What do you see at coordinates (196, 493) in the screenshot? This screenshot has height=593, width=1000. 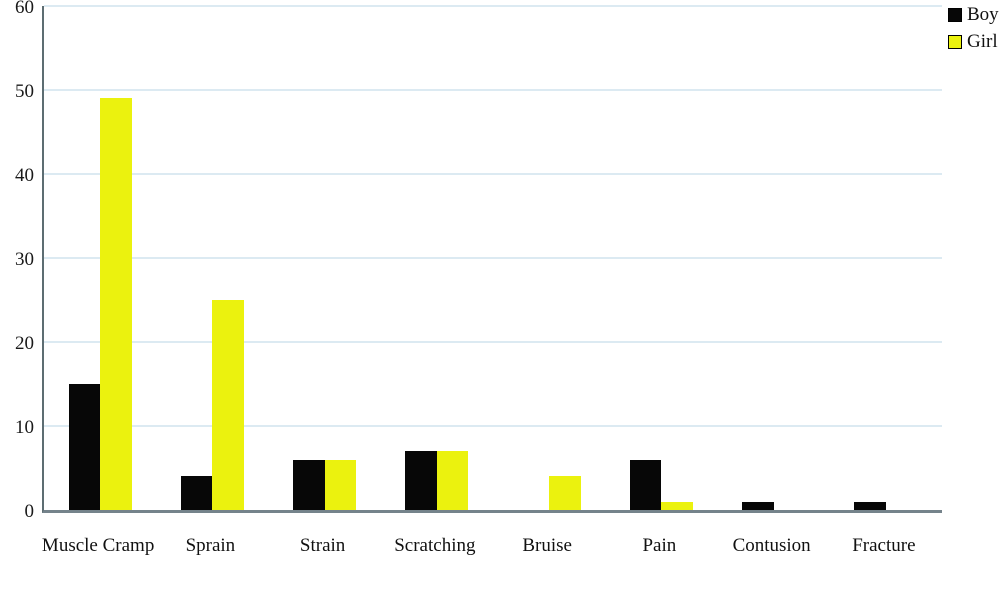 I see `bar-boy-sprain` at bounding box center [196, 493].